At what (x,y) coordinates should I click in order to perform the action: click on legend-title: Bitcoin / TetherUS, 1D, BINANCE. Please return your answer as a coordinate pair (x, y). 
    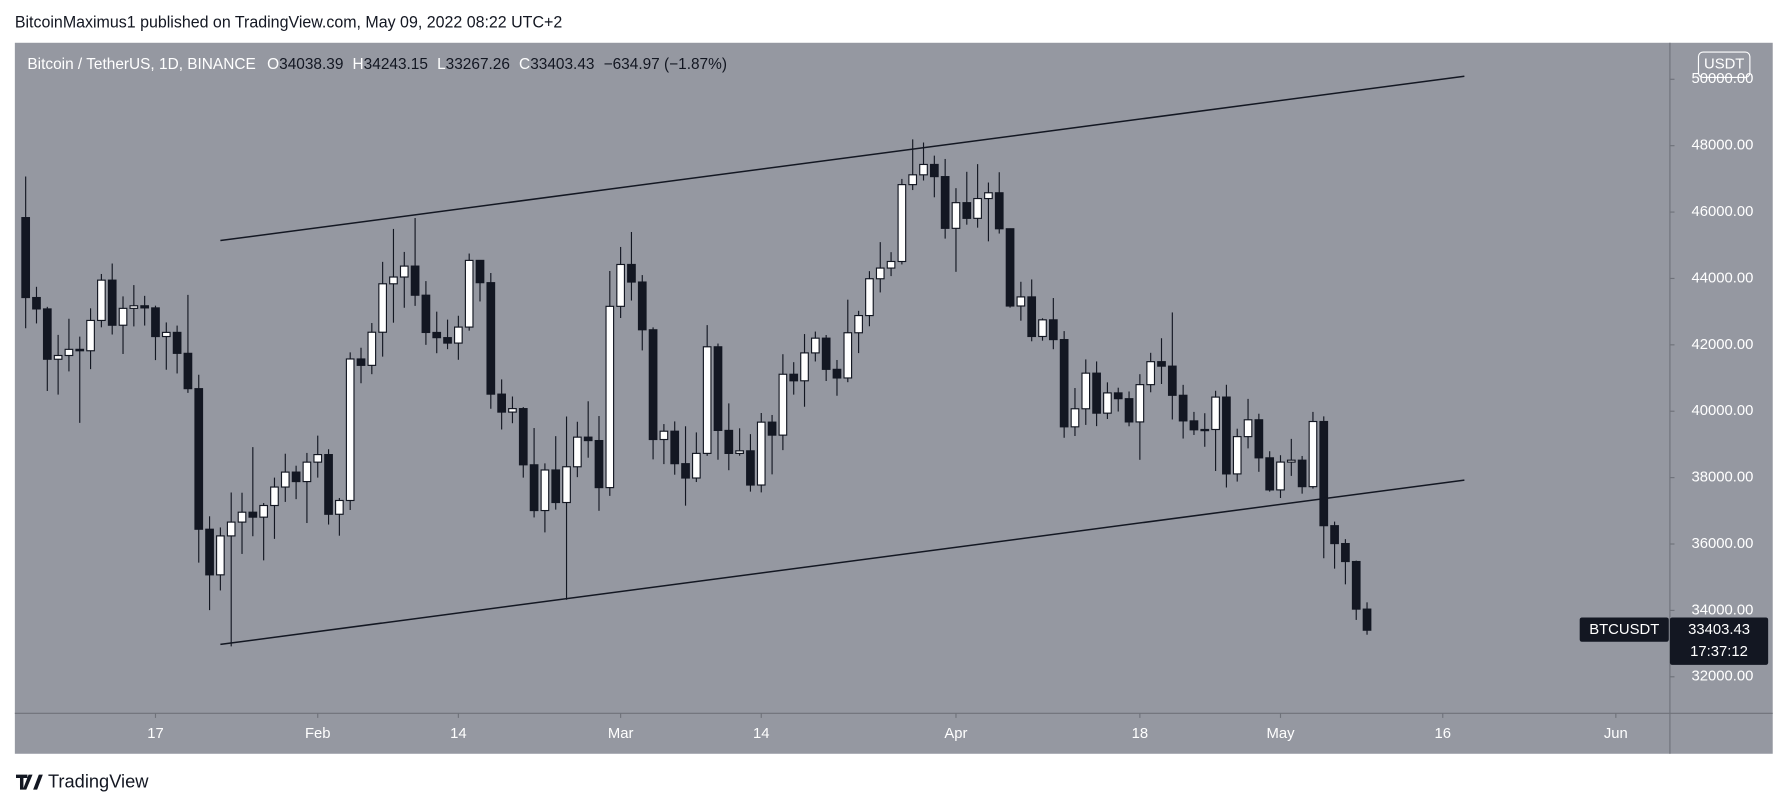
    Looking at the image, I should click on (141, 64).